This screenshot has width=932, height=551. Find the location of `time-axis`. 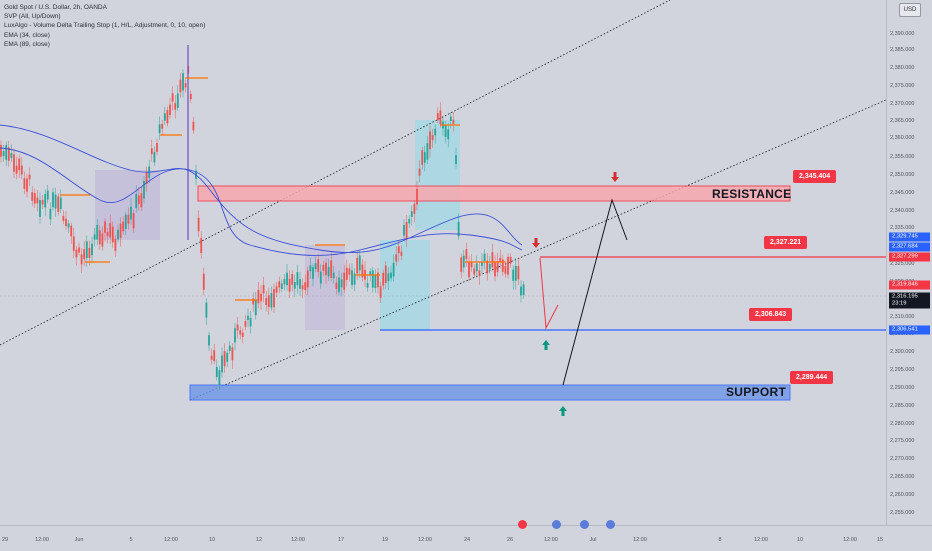

time-axis is located at coordinates (466, 538).